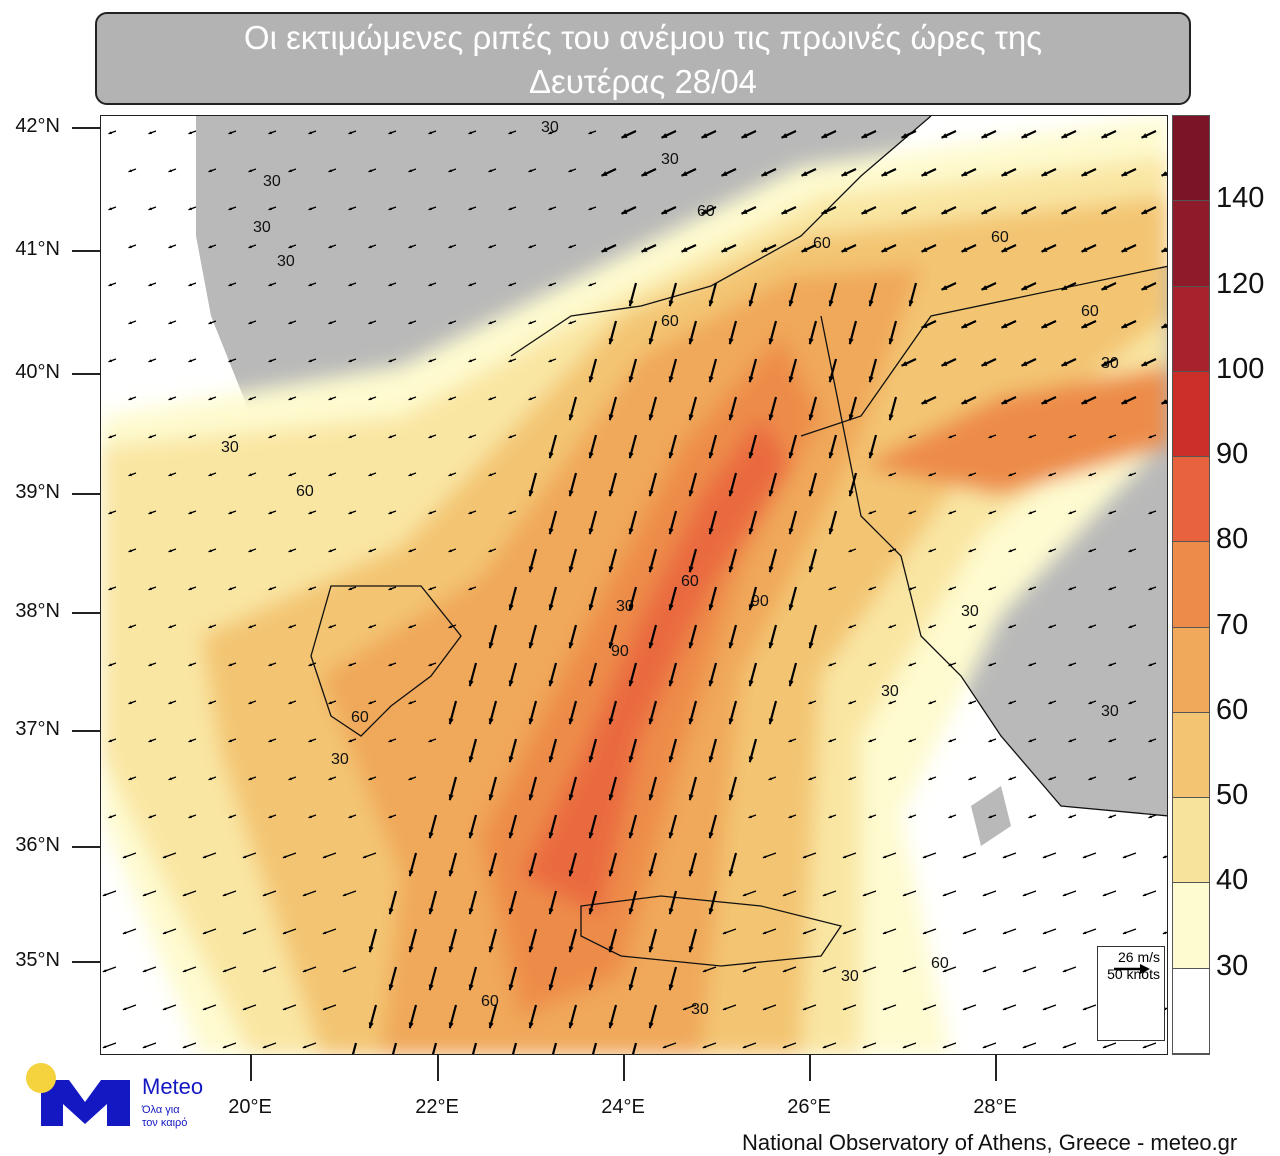 Image resolution: width=1280 pixels, height=1156 pixels. Describe the element at coordinates (86, 494) in the screenshot. I see `lat-tick` at that location.